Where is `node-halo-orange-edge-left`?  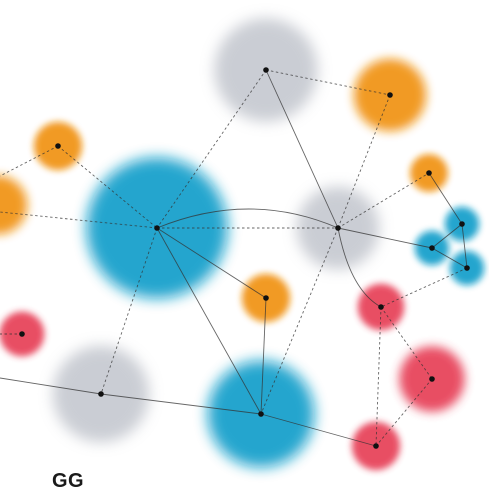 node-halo-orange-edge-left is located at coordinates (14, 205).